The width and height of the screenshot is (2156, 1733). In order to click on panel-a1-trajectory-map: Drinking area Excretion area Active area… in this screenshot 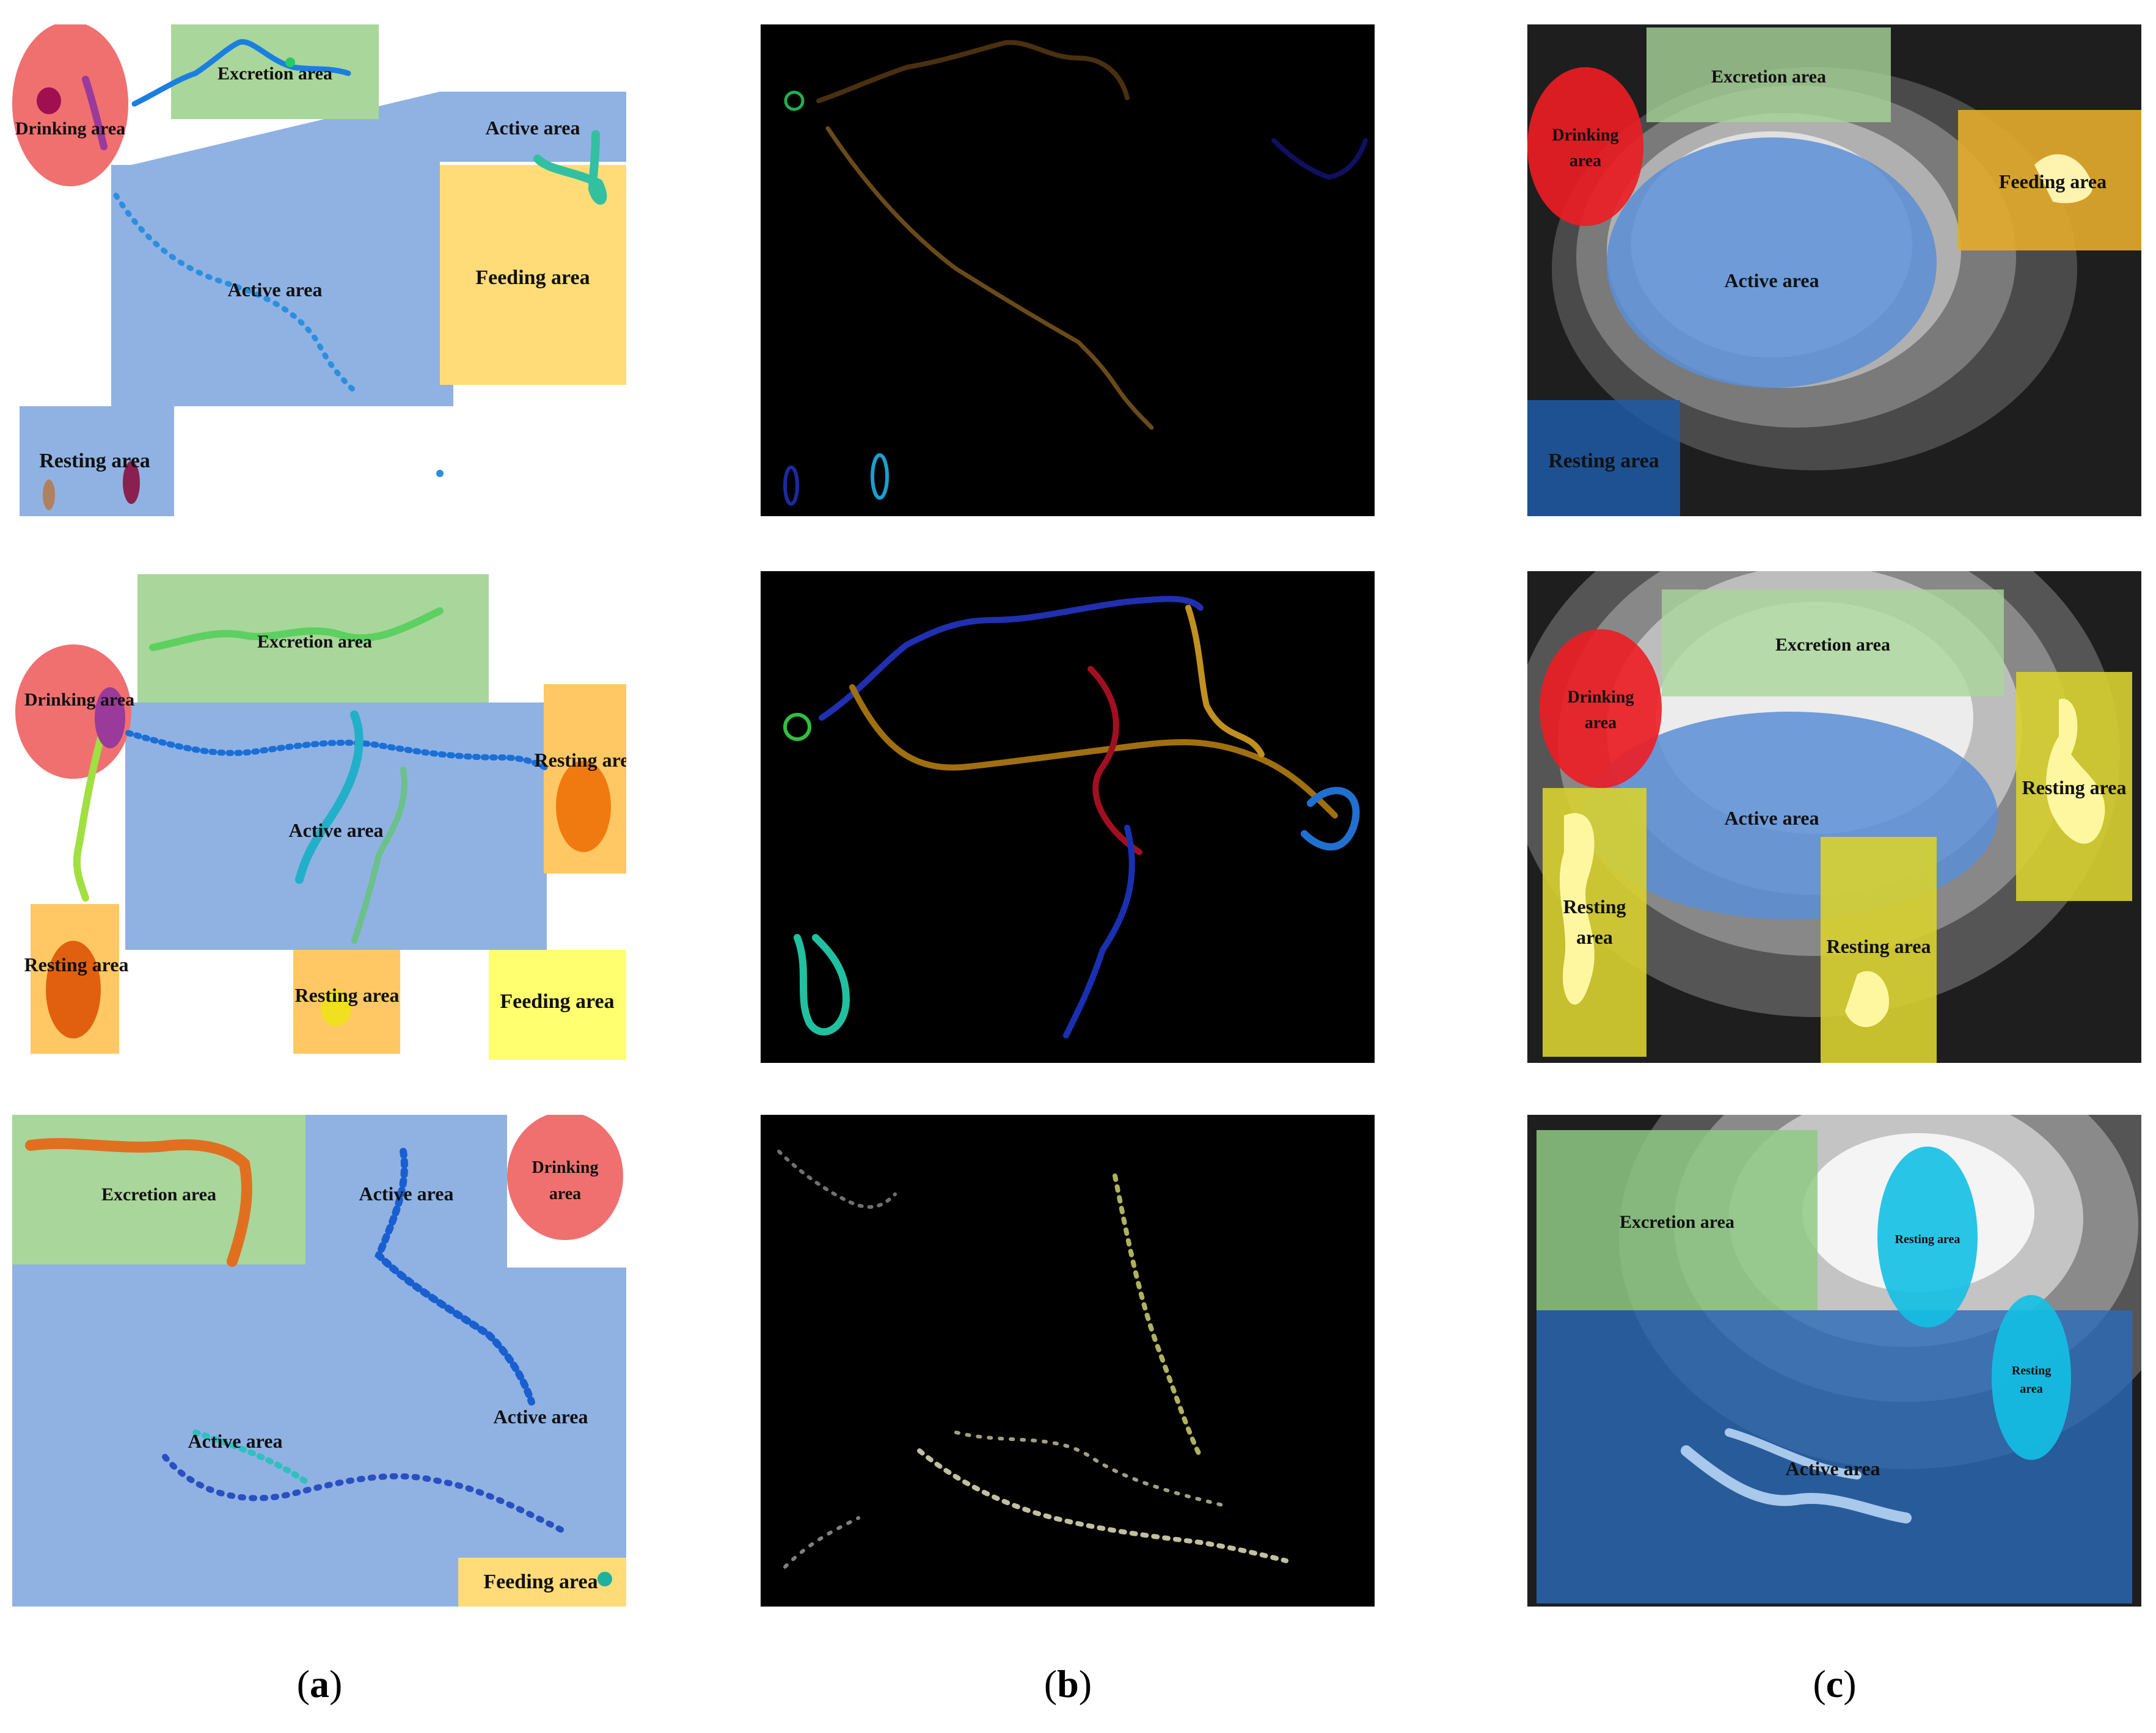, I will do `click(319, 270)`.